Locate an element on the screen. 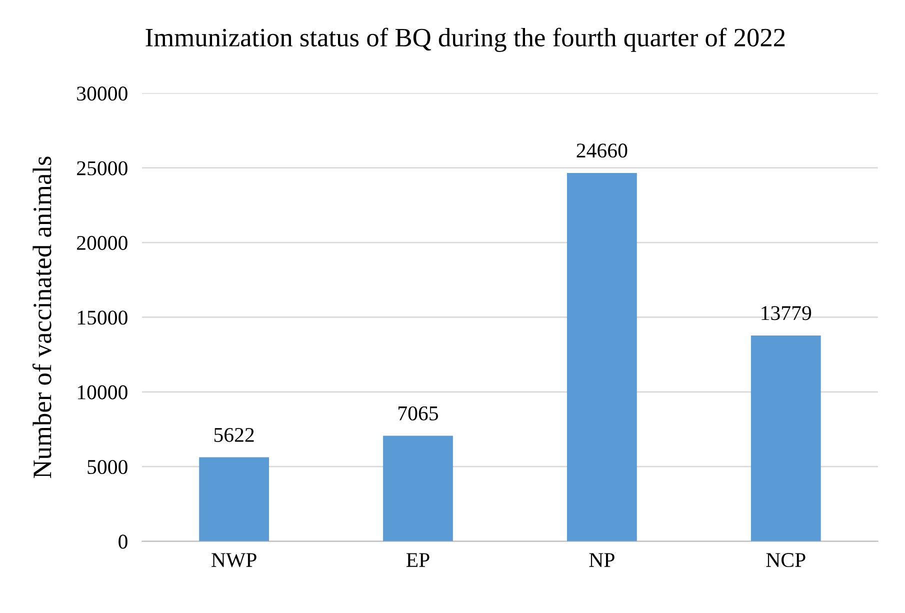 This screenshot has width=905, height=613. y-tick-label: 25000 is located at coordinates (102, 168).